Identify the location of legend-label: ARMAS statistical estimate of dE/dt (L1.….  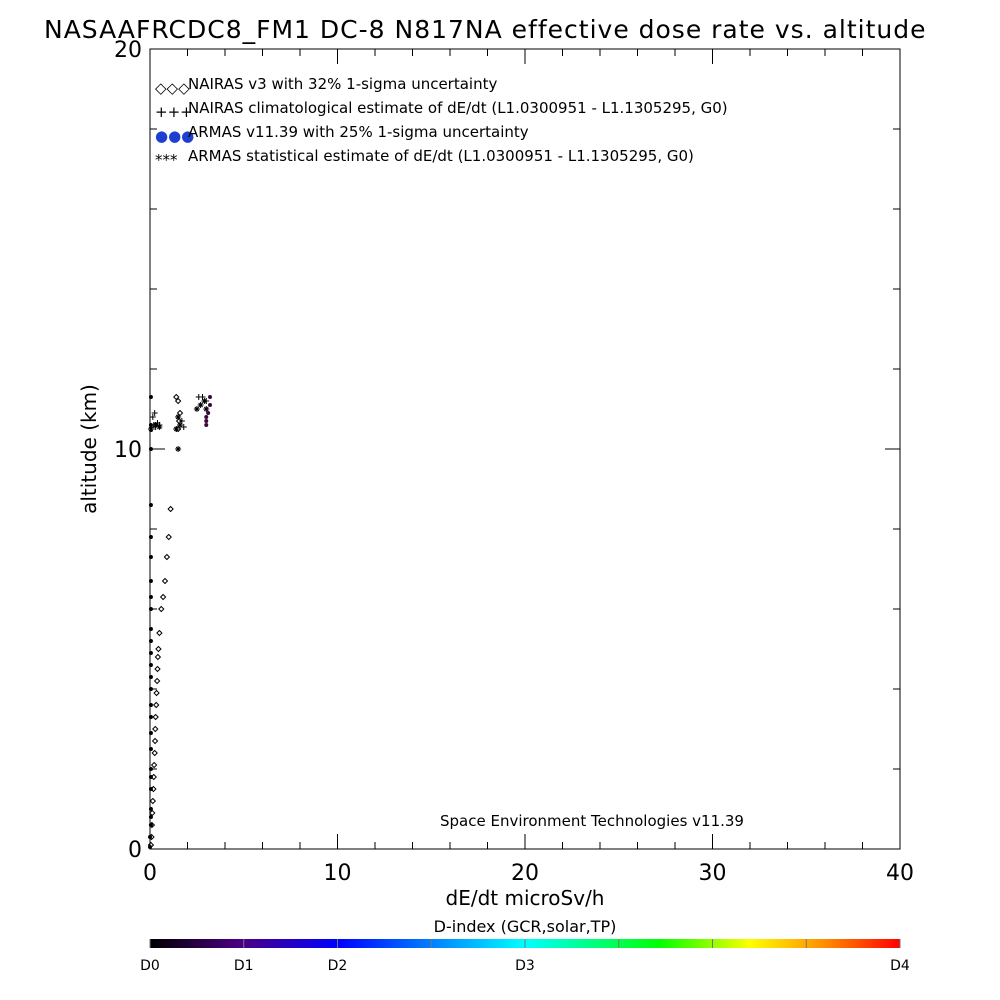
(441, 156).